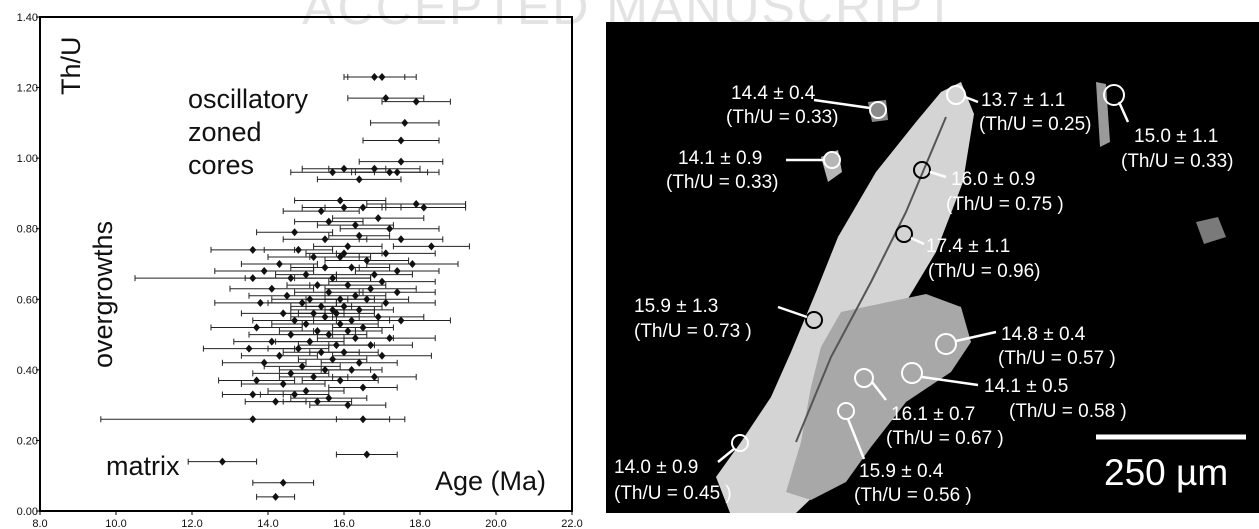 Image resolution: width=1259 pixels, height=529 pixels. What do you see at coordinates (495, 523) in the screenshot?
I see `x-tick-label: 20.0` at bounding box center [495, 523].